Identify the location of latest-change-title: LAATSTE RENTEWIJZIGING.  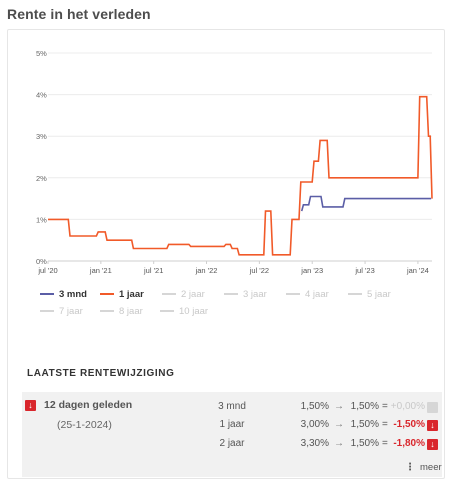
(101, 373).